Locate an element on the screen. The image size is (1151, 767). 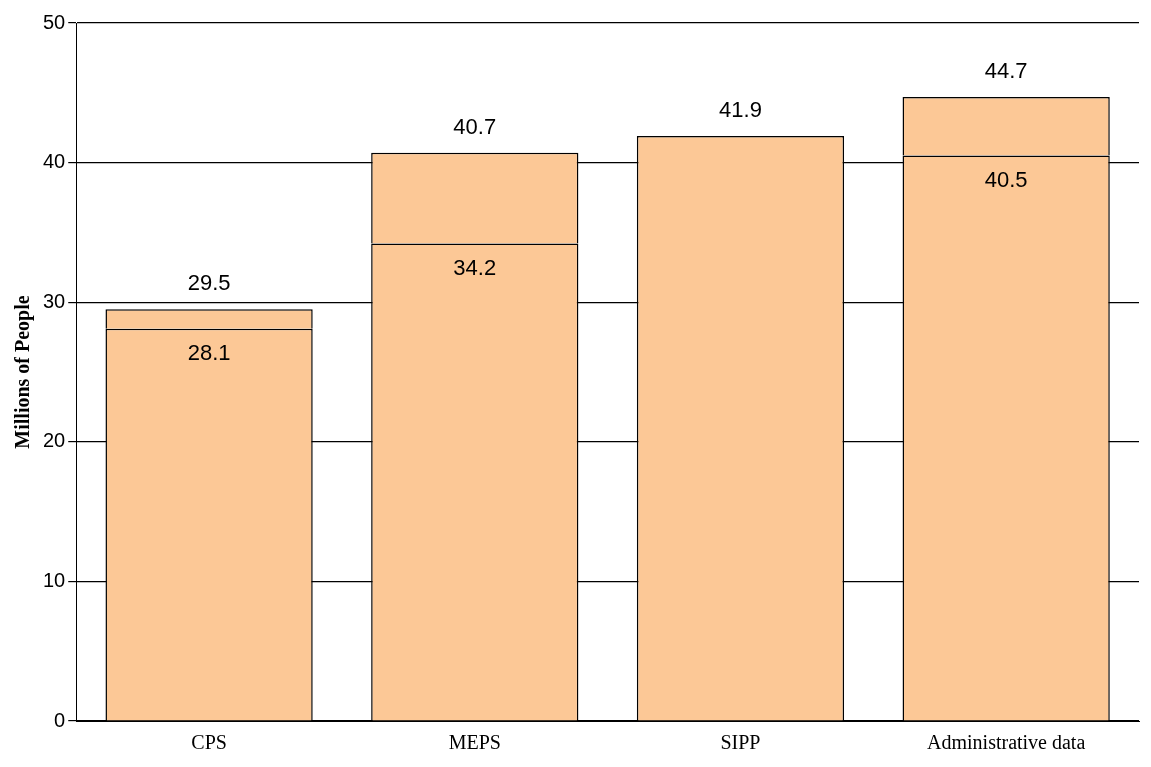
x-tick-label: Administrative data is located at coordinates (1006, 742).